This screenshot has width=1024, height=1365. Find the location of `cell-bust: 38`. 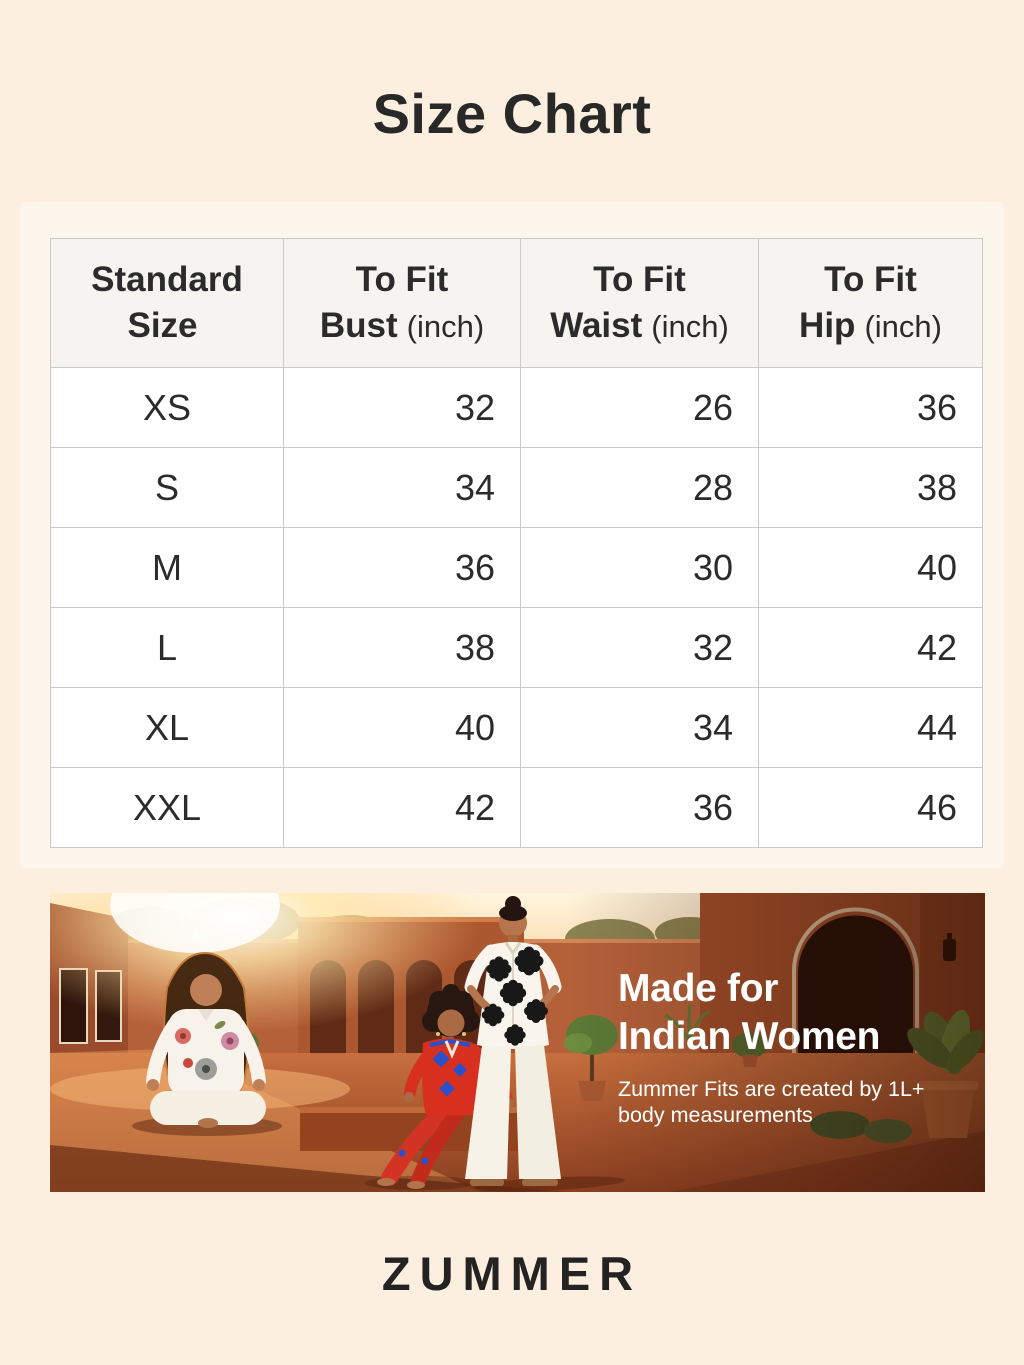

cell-bust: 38 is located at coordinates (402, 647).